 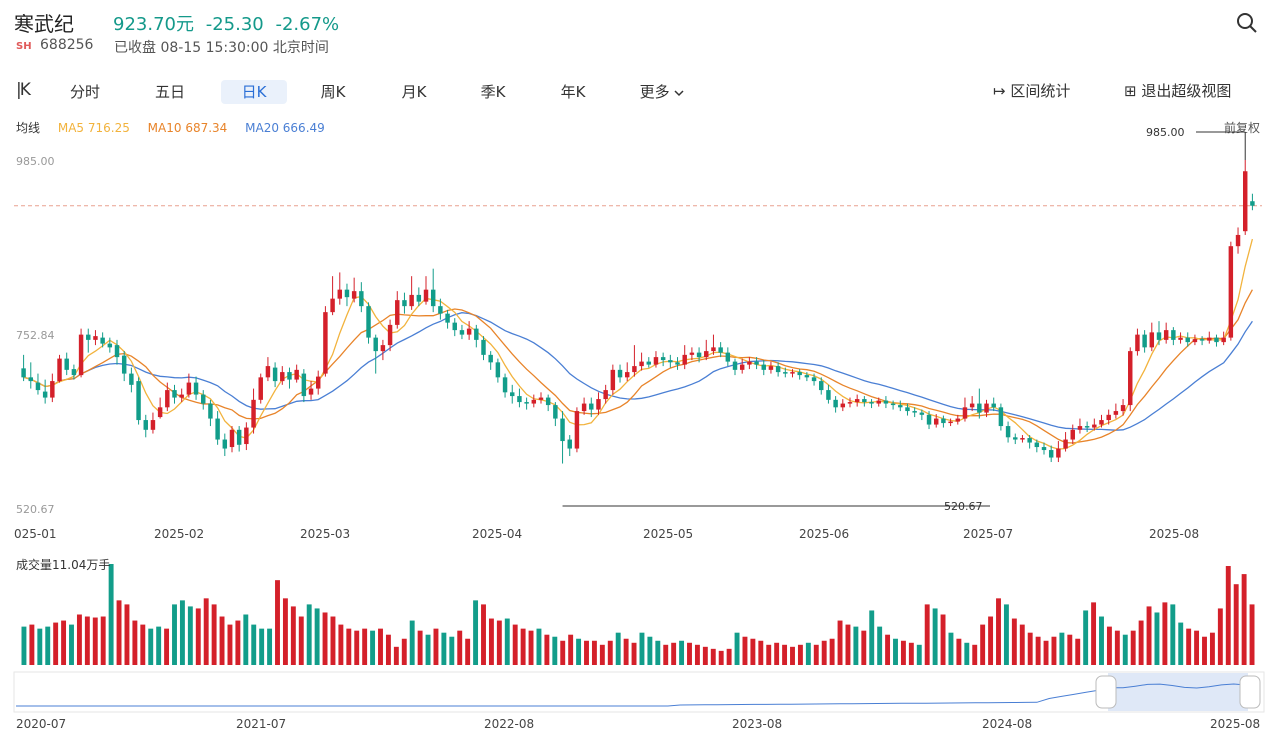 What do you see at coordinates (169, 92) in the screenshot?
I see `tab-wuri: 五日` at bounding box center [169, 92].